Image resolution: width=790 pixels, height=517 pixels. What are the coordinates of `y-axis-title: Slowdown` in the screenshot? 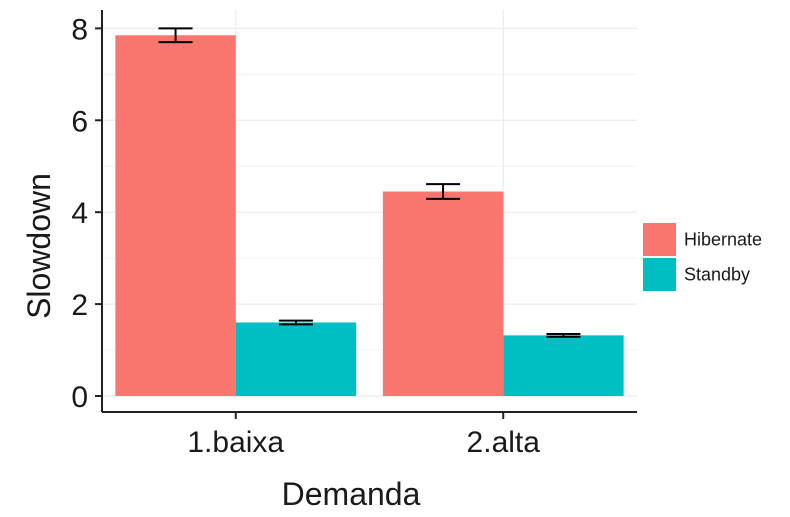 It's located at (39, 246).